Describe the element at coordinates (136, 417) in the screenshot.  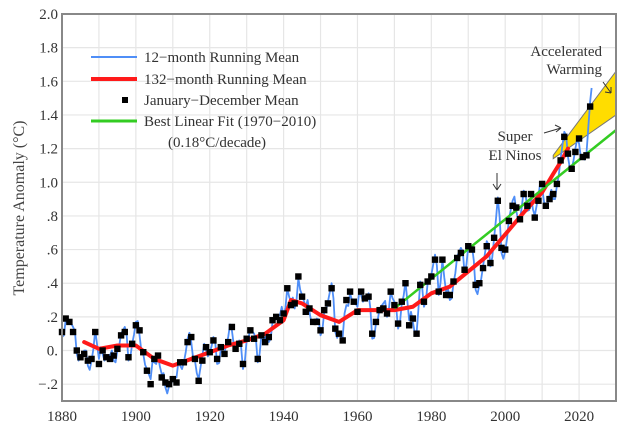
I see `x-tick-label: 1900` at that location.